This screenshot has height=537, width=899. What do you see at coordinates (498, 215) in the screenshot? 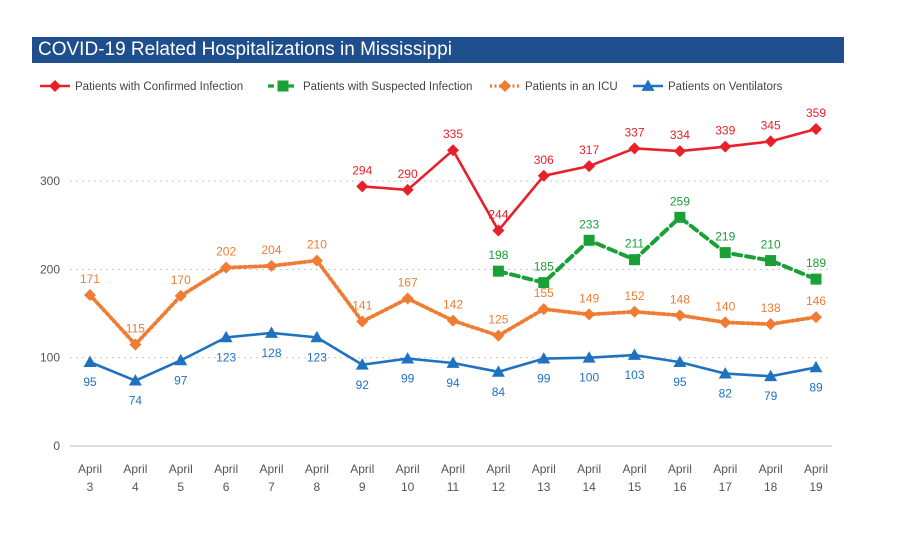
I see `data-label: 244` at bounding box center [498, 215].